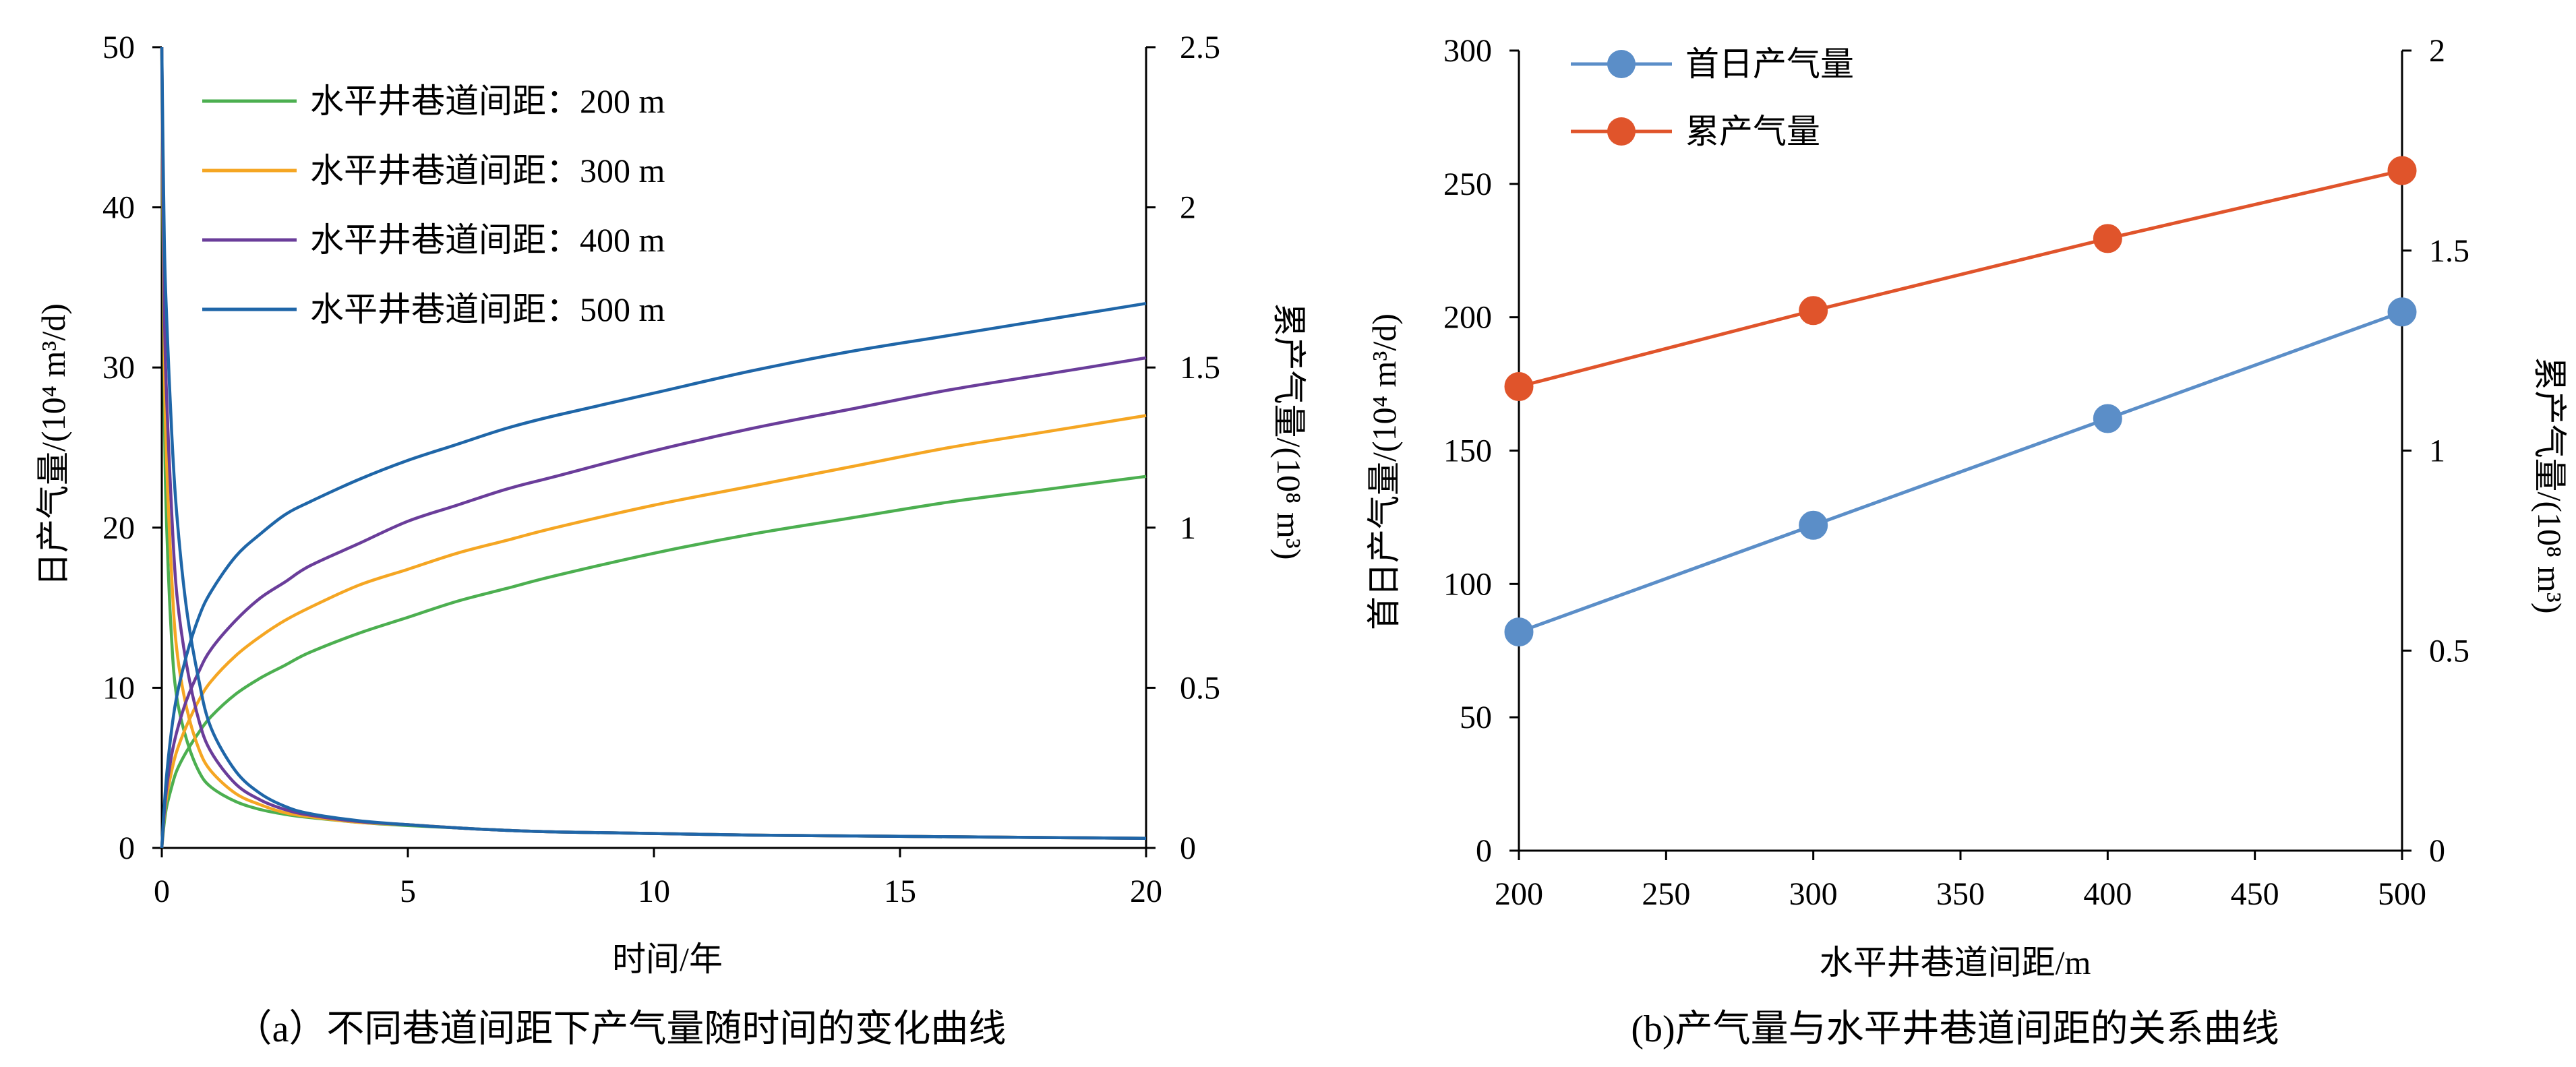  Describe the element at coordinates (1384, 471) in the screenshot. I see `panel-b-ylabel-left: 首日产气量/(10⁴ m³/d)` at that location.